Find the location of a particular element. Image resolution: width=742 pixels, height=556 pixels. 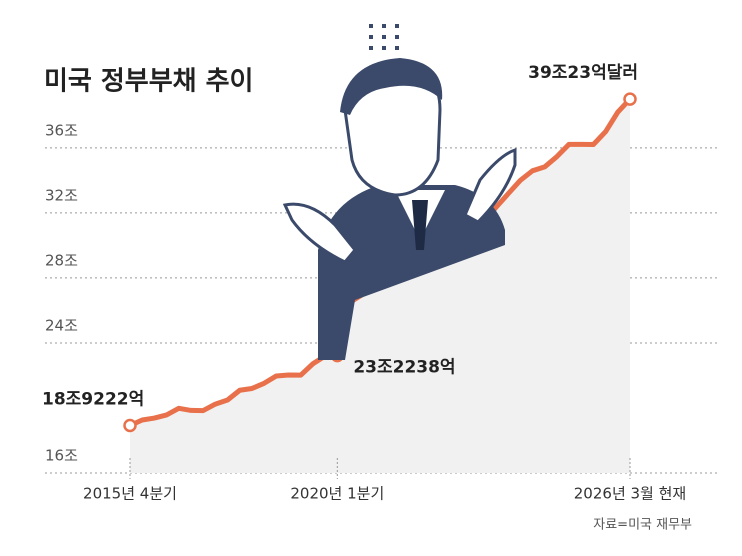

y-tick-label: 16조 is located at coordinates (61, 456).